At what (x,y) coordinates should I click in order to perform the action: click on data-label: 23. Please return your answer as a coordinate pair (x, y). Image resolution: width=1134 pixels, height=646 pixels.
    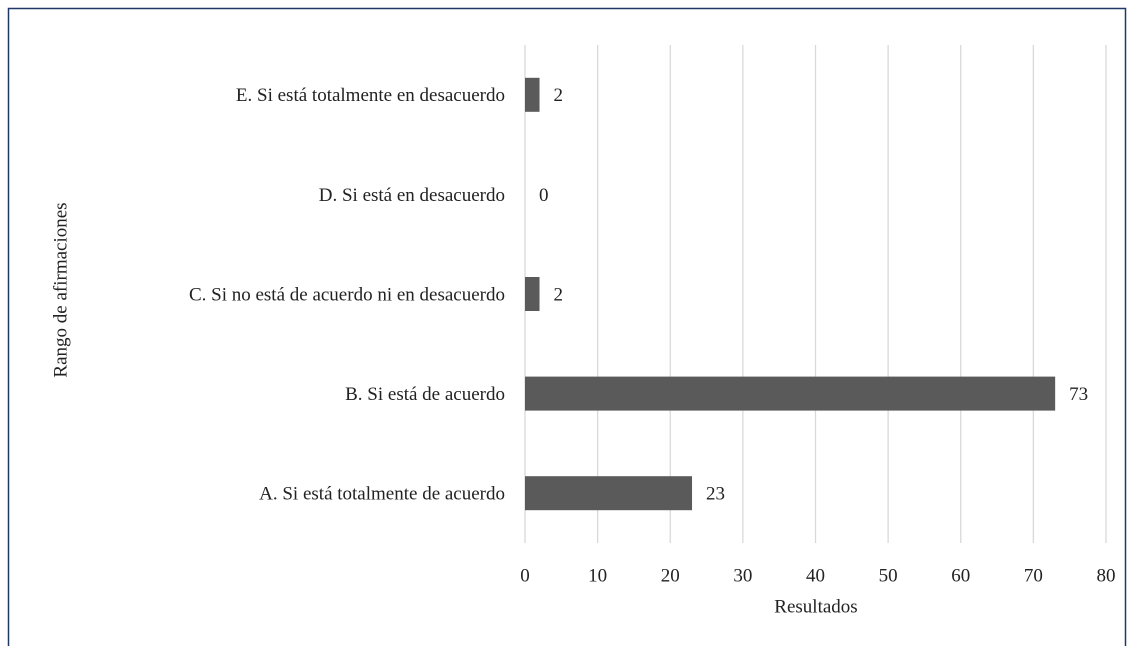
    Looking at the image, I should click on (715, 494).